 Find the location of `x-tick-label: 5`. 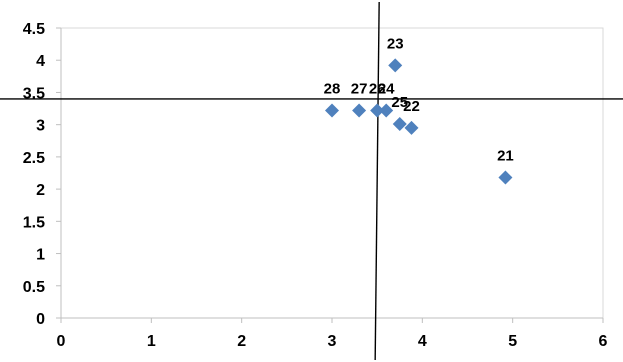

x-tick-label: 5 is located at coordinates (512, 341).